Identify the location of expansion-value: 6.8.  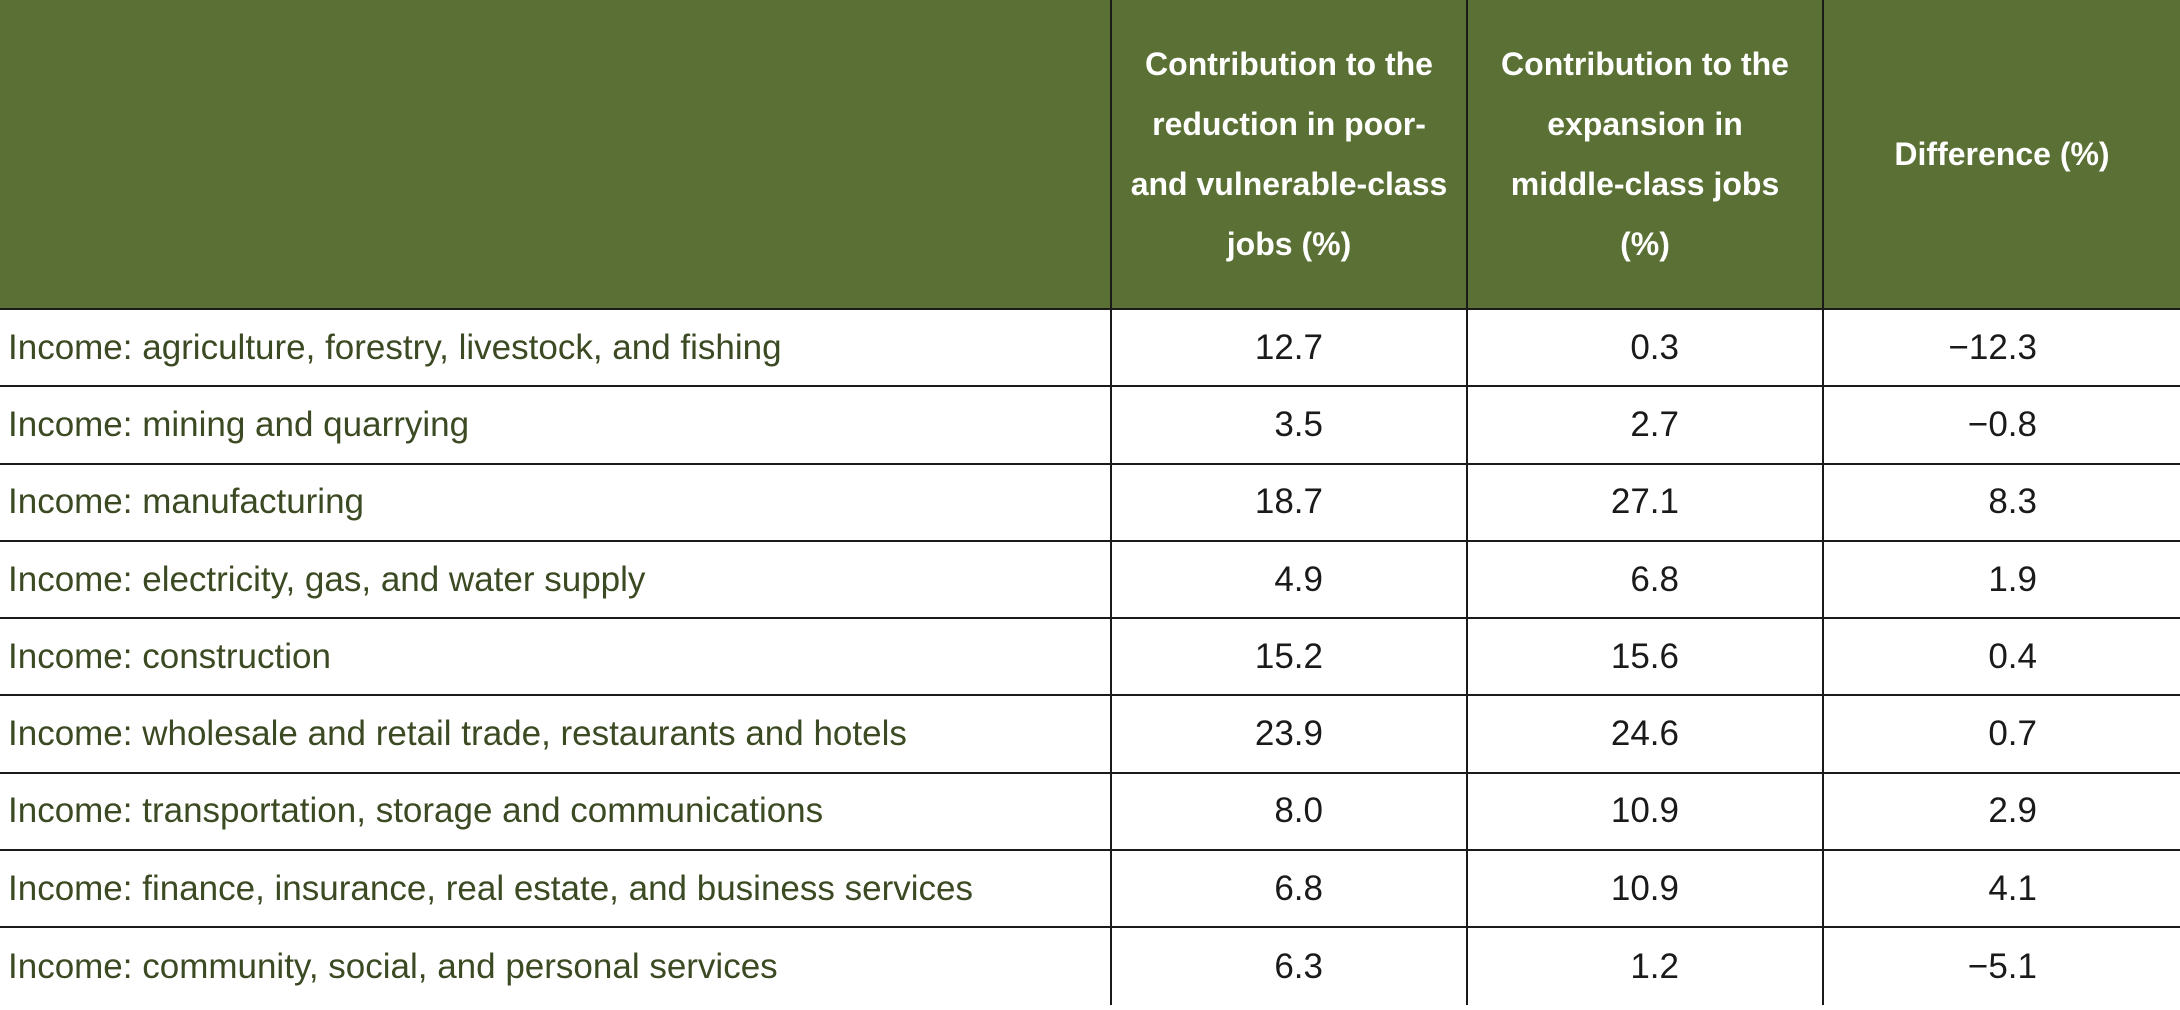
(1645, 580).